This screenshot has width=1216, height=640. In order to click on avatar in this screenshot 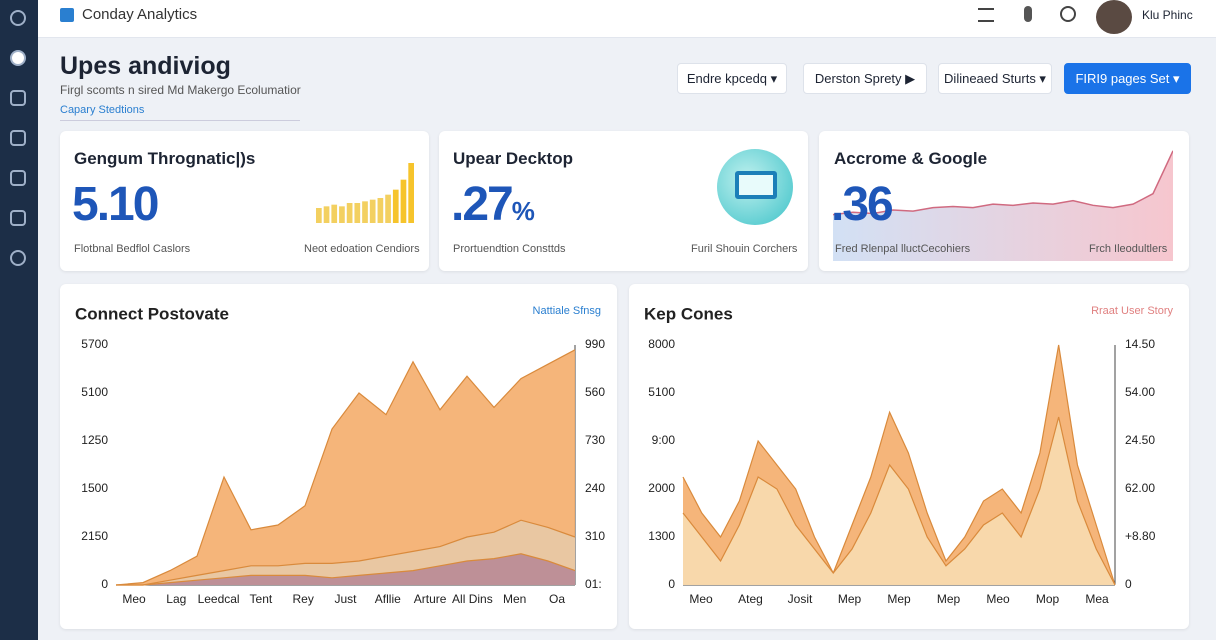, I will do `click(1114, 17)`.